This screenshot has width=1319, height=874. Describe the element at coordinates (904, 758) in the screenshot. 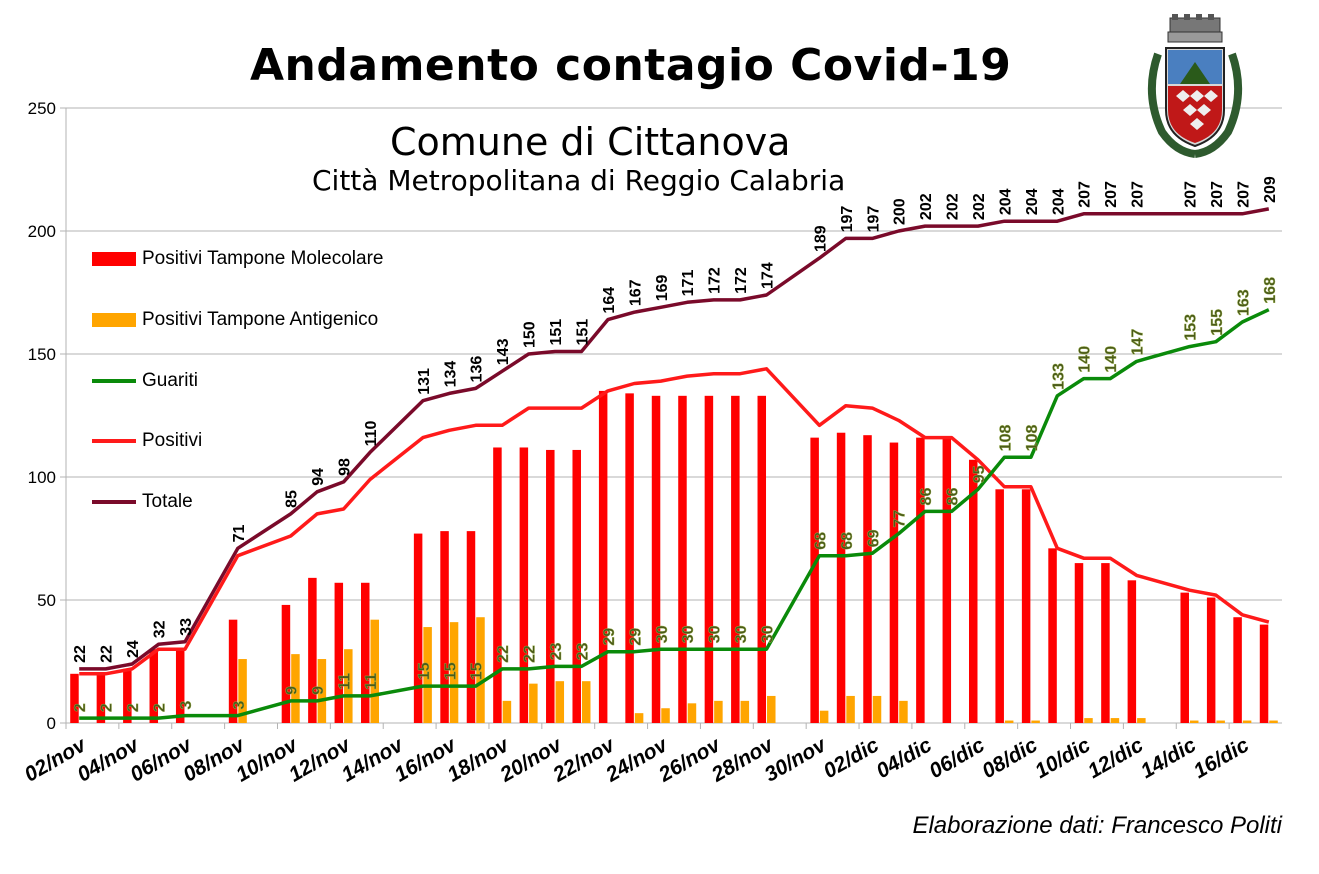

I see `x-tick-label: 04/dic` at that location.